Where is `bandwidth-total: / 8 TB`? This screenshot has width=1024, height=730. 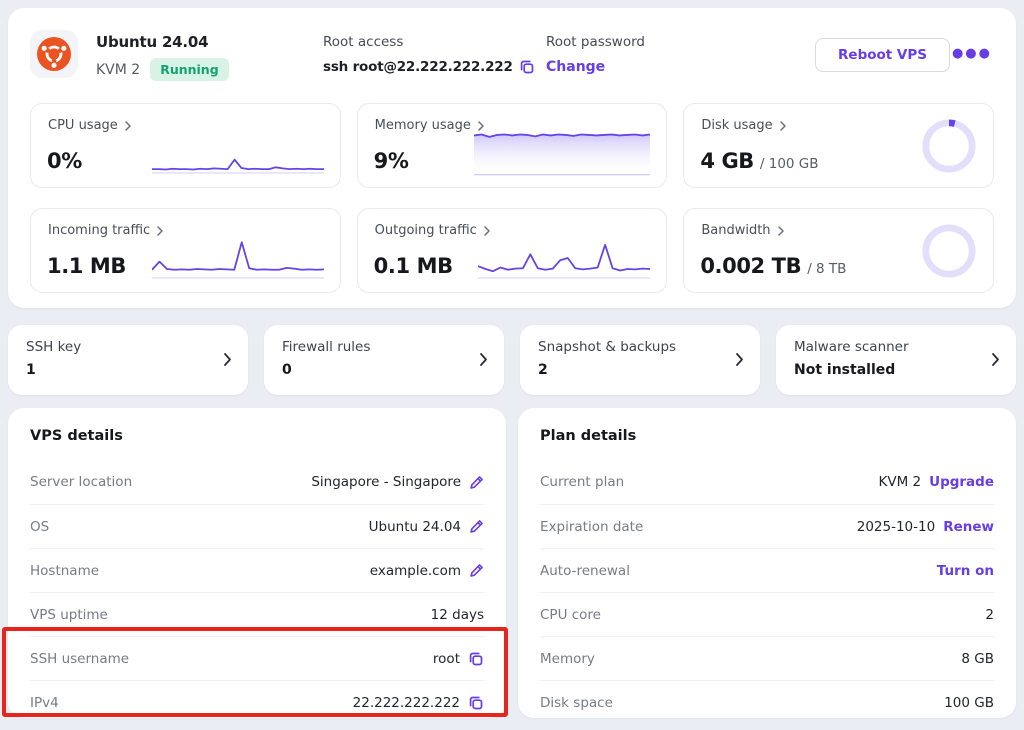
bandwidth-total: / 8 TB is located at coordinates (827, 269).